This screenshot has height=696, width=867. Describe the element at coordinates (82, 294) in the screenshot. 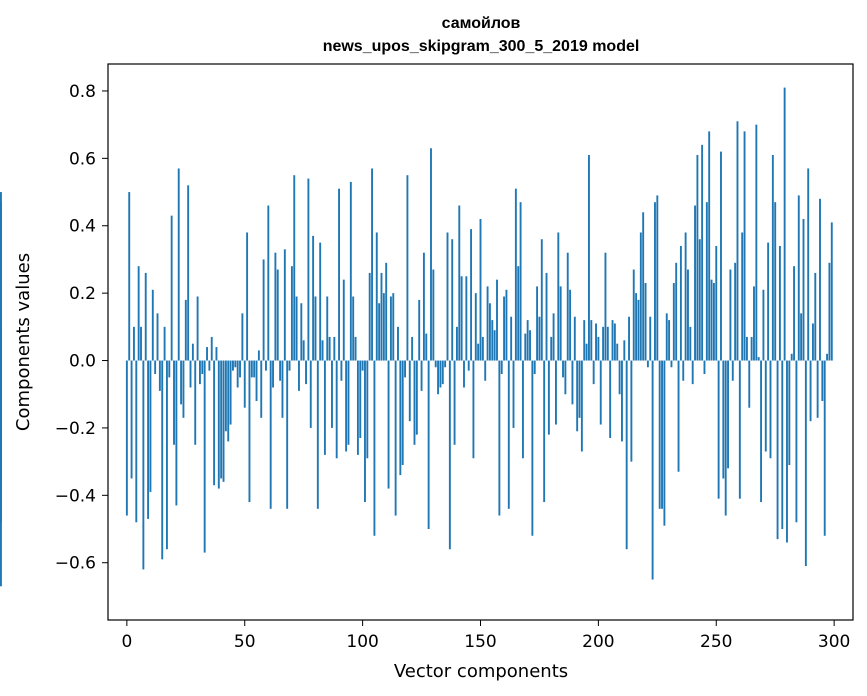

I see `y-tick-label: 0.2` at that location.